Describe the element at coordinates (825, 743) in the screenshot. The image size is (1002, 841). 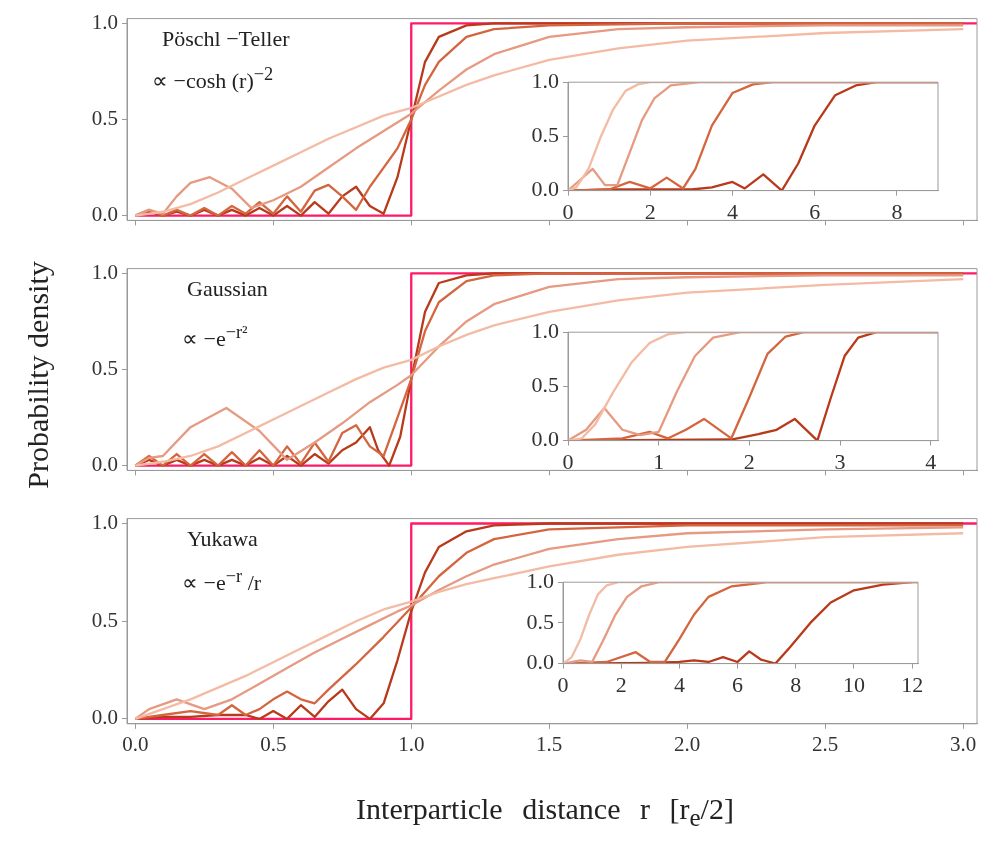
I see `x-tick-label: 2.5` at that location.